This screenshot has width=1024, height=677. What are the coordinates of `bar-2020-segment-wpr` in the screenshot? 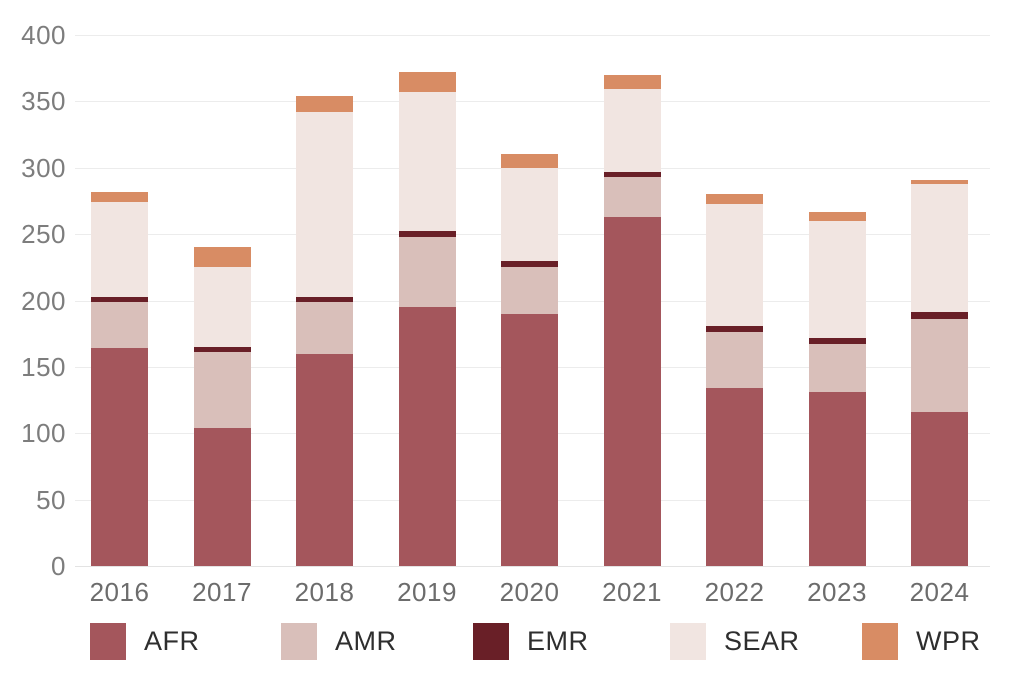 It's located at (529, 161).